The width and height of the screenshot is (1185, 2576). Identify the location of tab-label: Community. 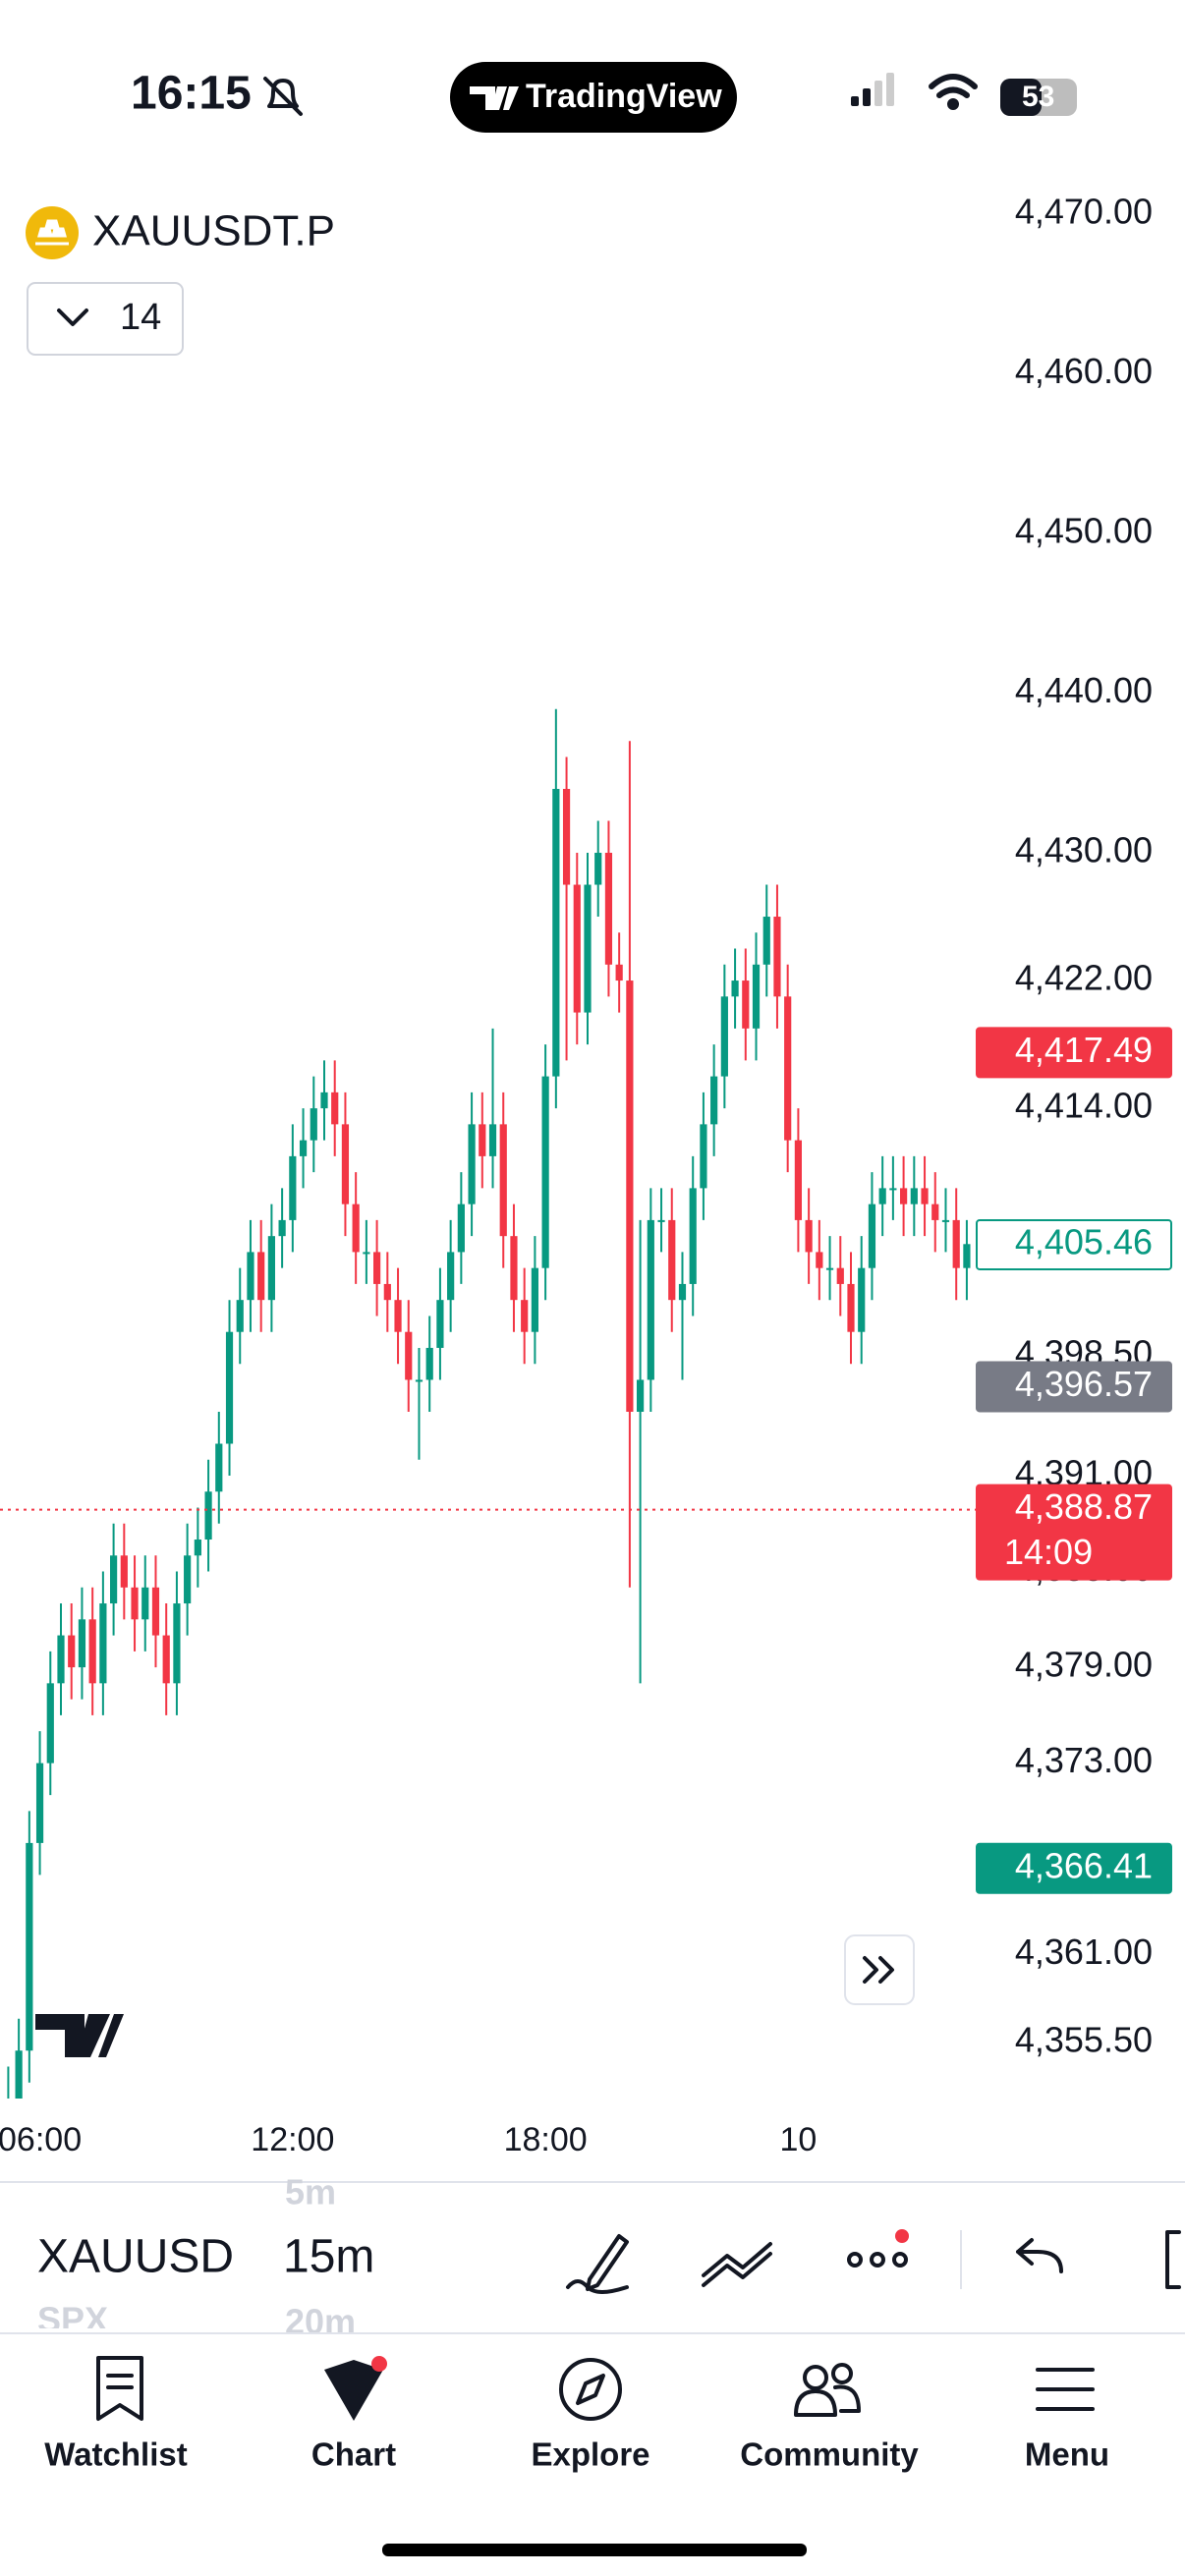
(830, 2454).